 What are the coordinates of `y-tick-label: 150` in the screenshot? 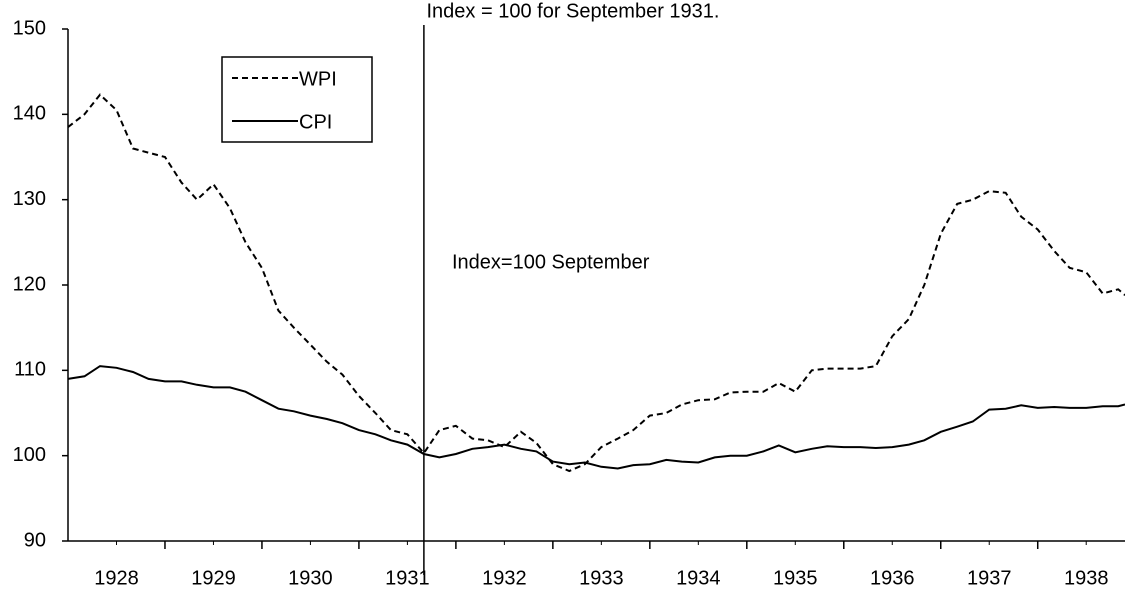 It's located at (29, 28).